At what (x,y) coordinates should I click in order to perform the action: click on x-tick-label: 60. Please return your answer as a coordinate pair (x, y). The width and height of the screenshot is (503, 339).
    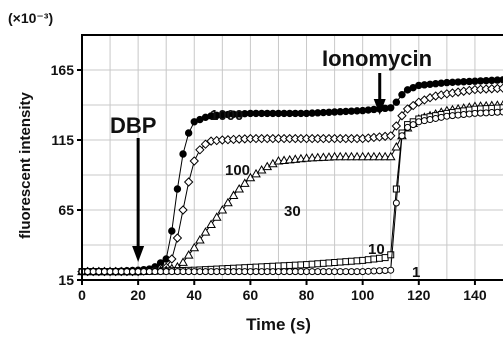
    Looking at the image, I should click on (251, 295).